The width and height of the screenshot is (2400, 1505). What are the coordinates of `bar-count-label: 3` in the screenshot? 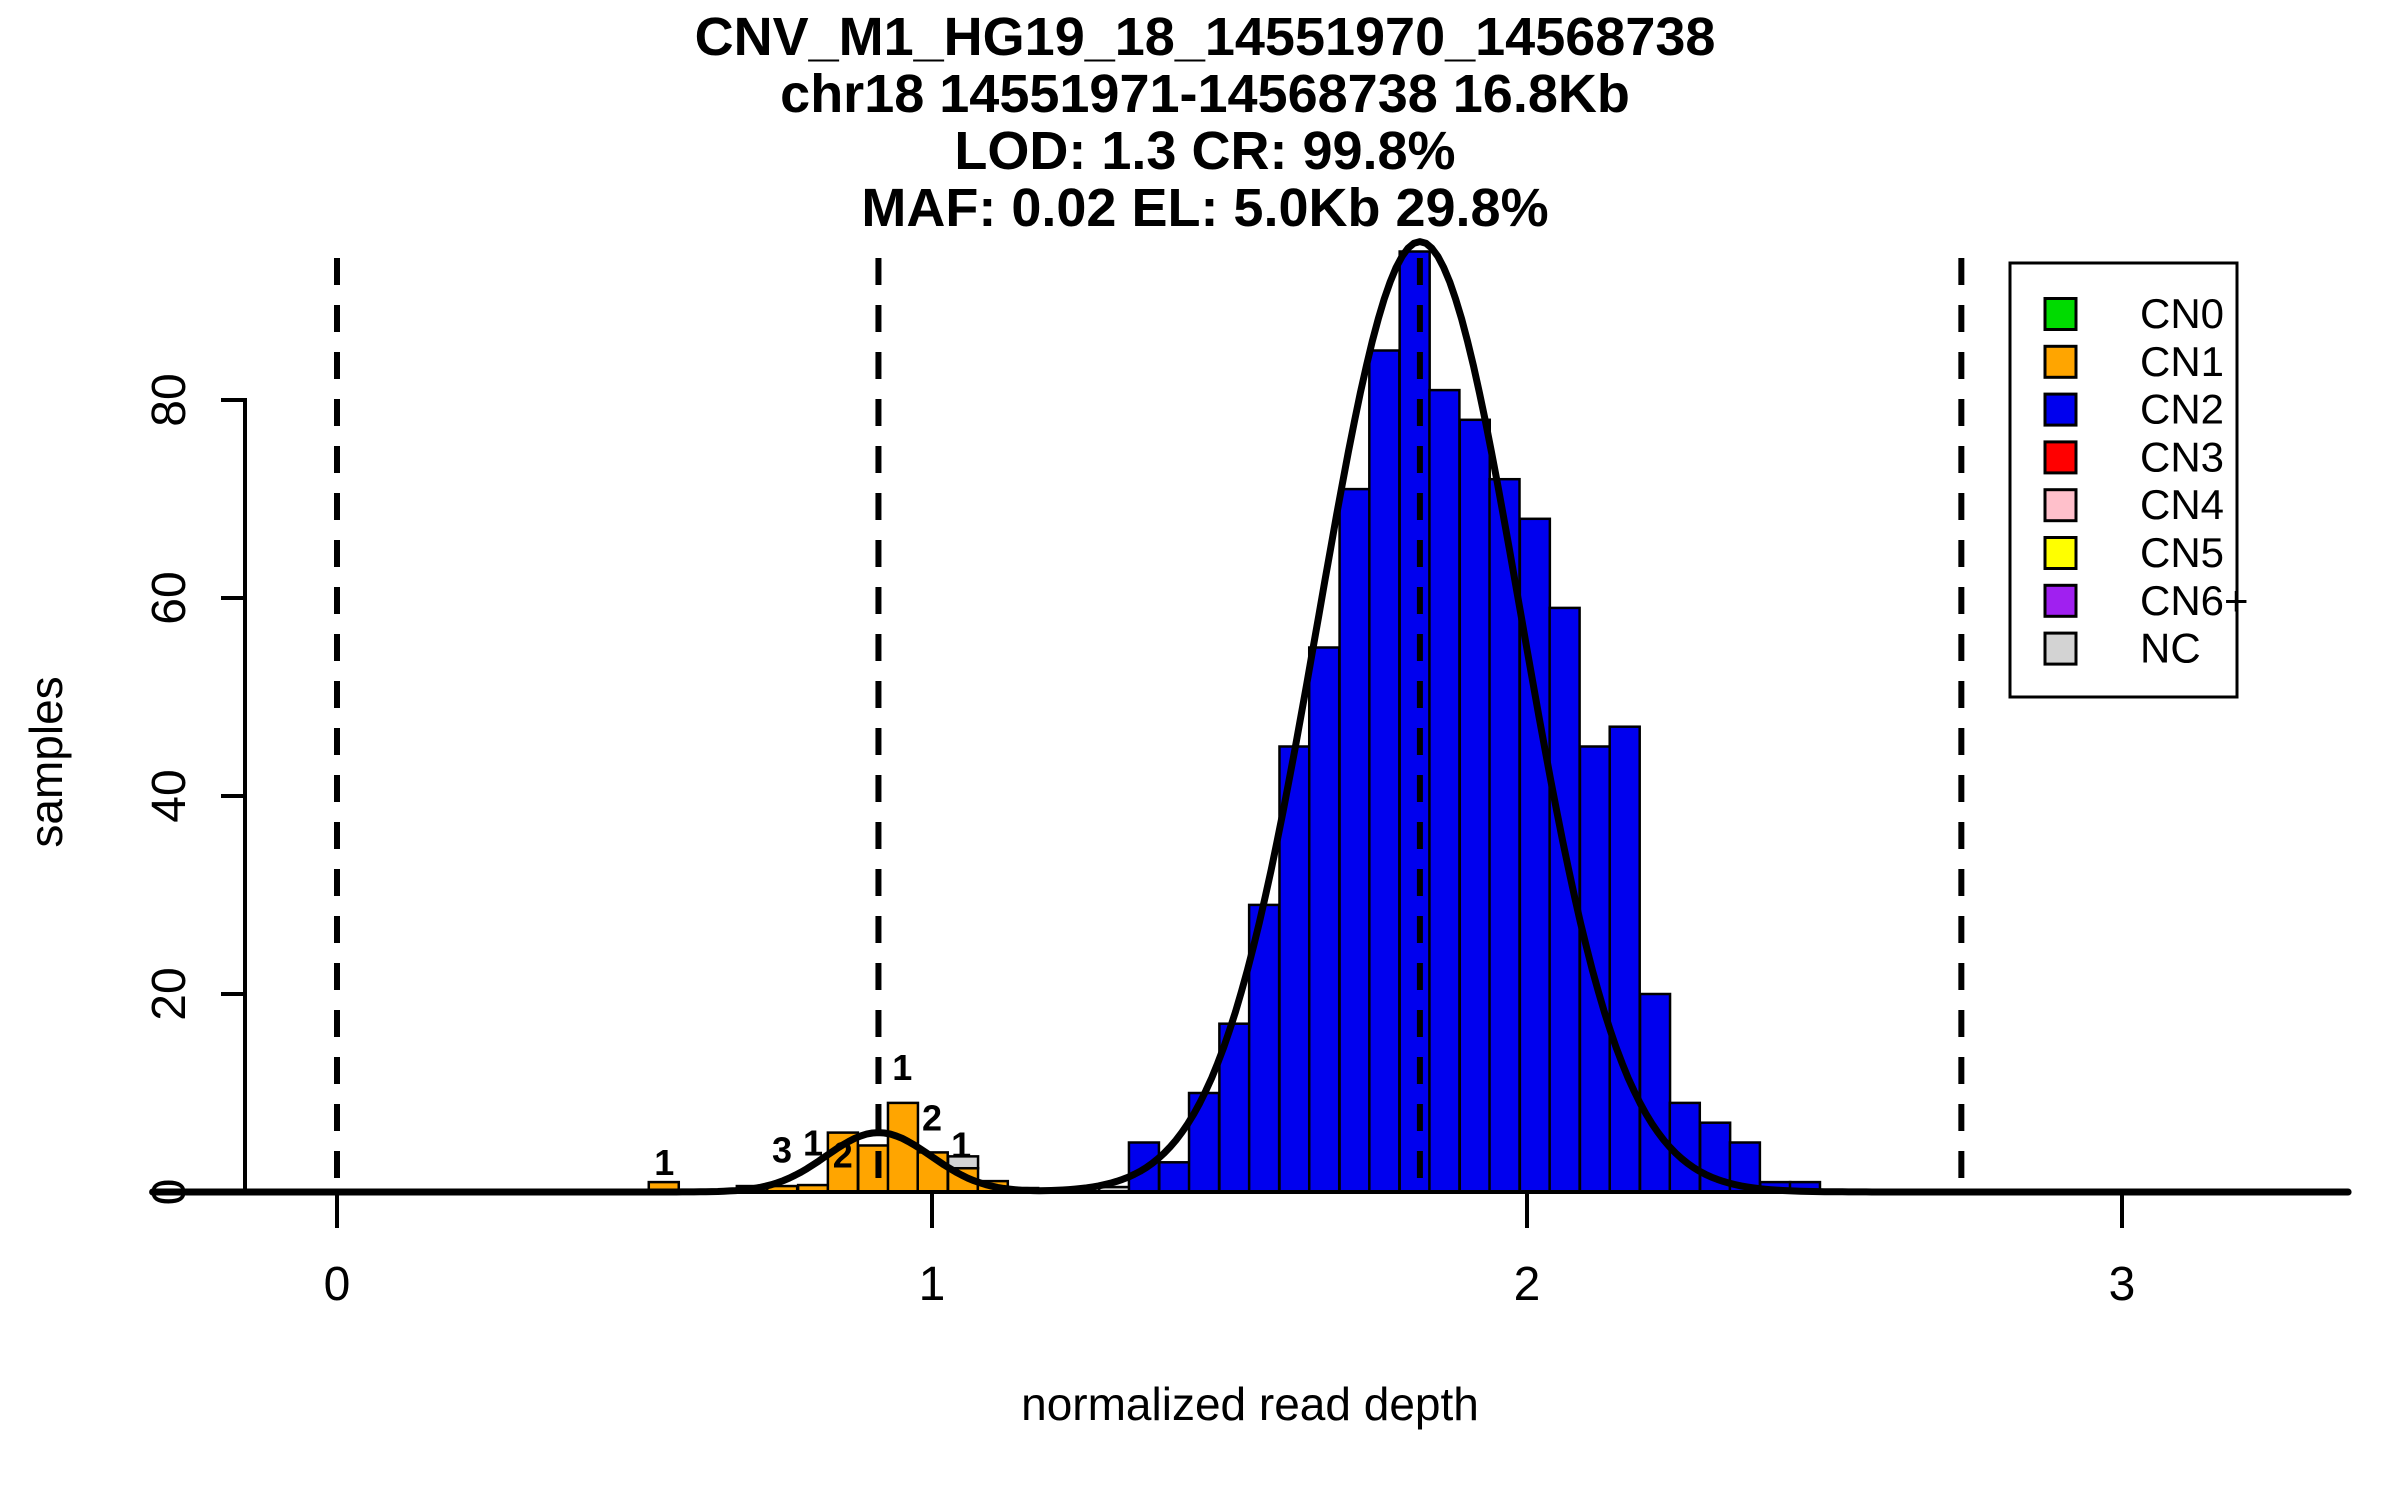 It's located at (782, 1149).